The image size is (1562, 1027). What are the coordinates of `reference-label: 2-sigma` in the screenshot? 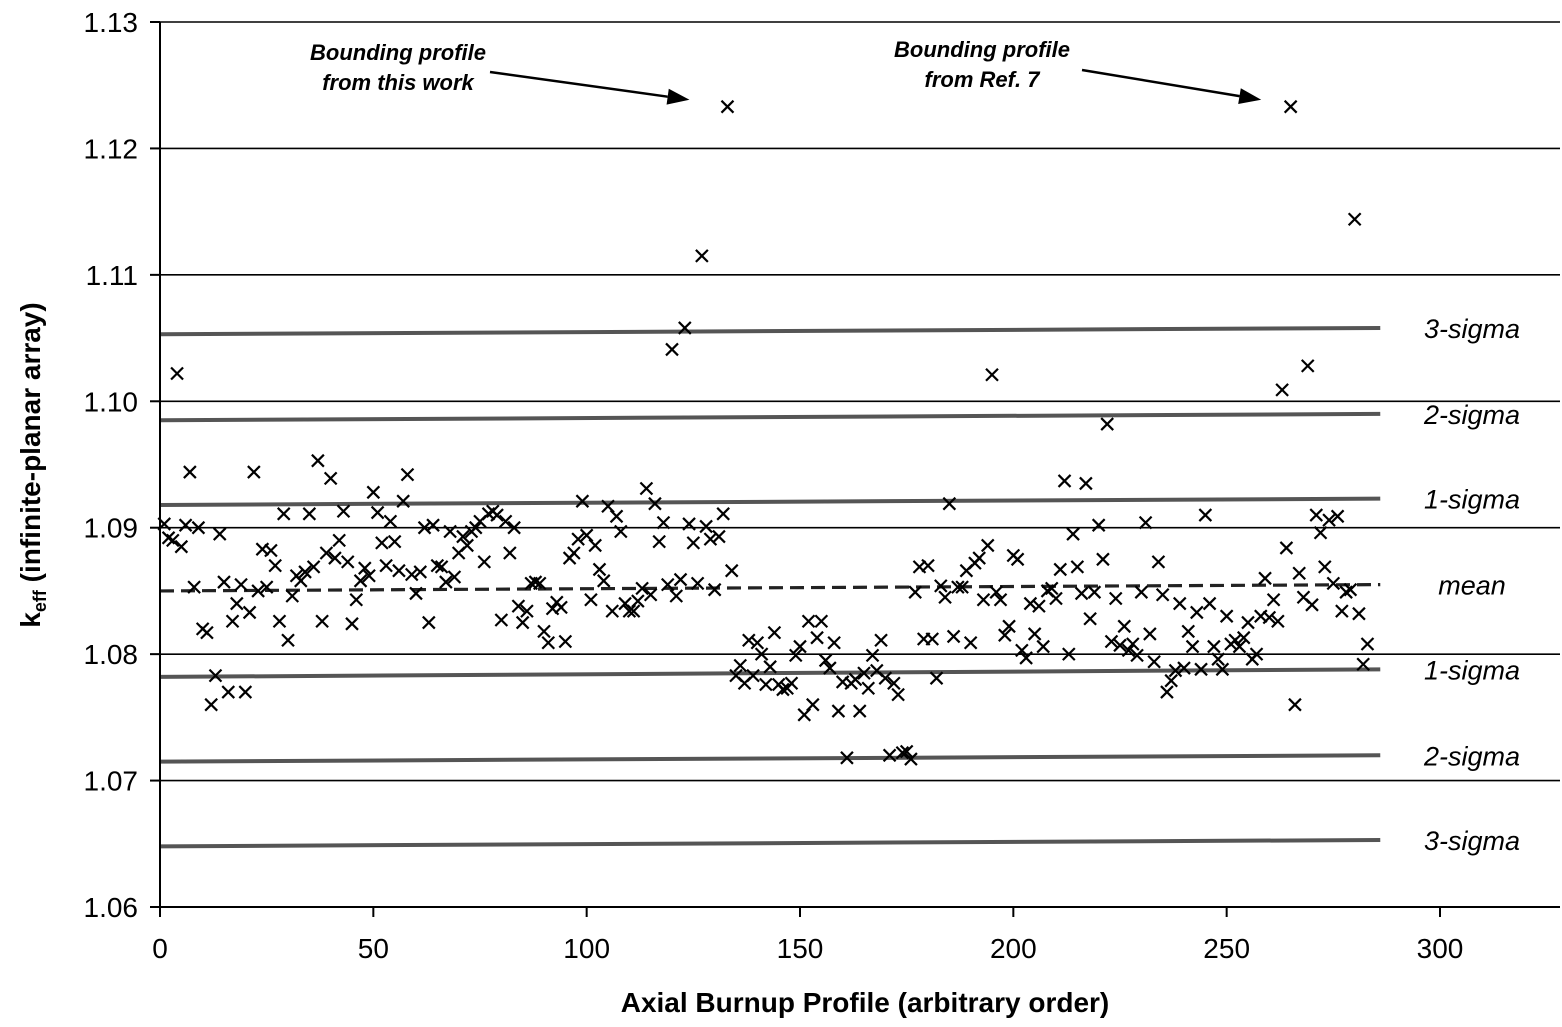 It's located at (1471, 415).